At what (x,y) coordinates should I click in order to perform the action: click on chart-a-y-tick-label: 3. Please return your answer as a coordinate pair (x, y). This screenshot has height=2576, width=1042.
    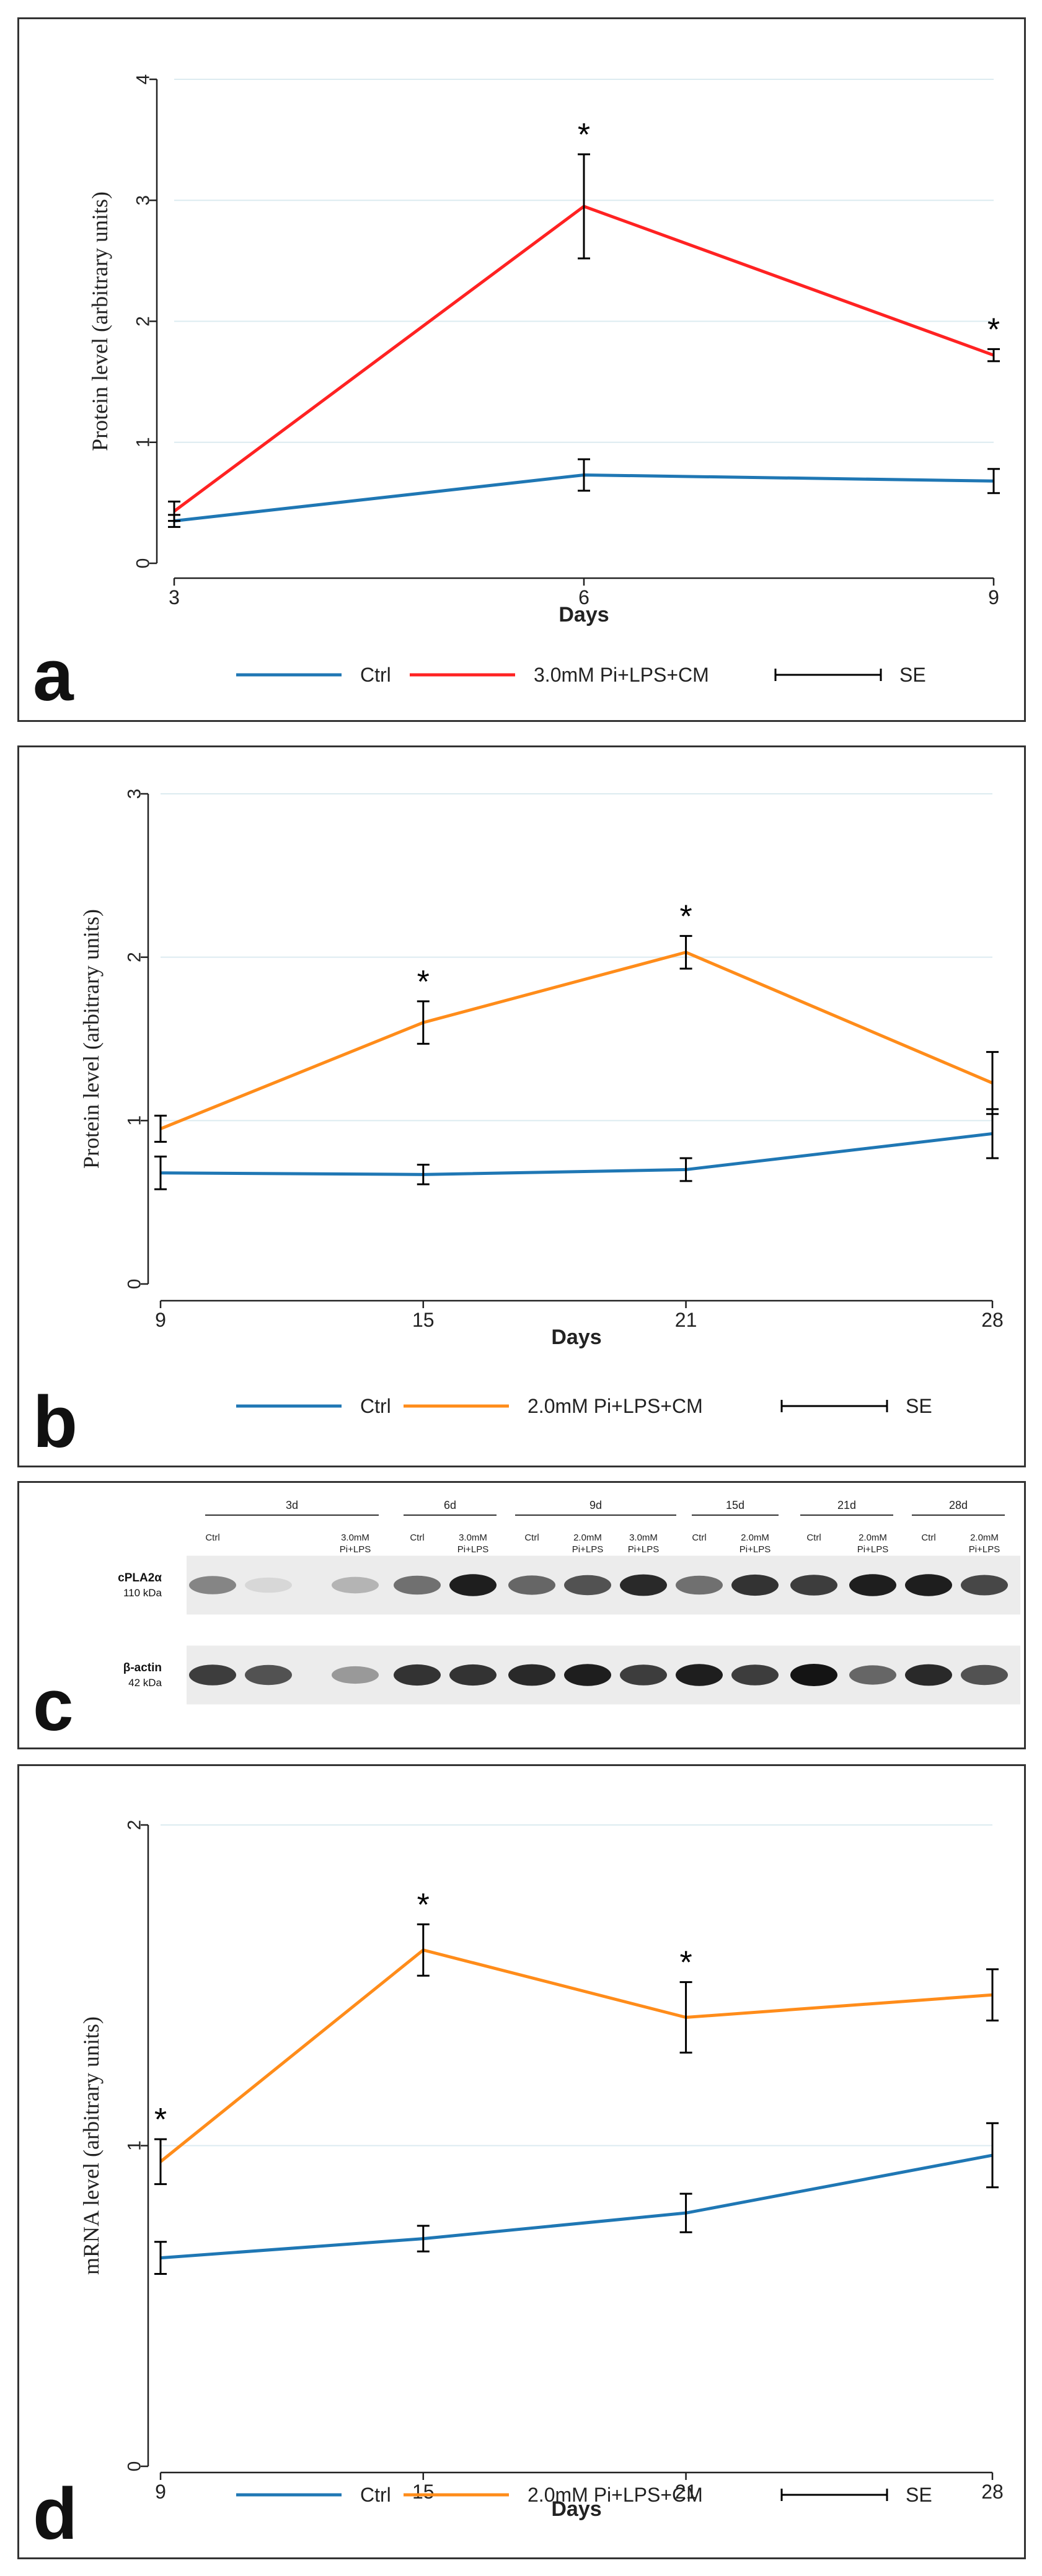
    Looking at the image, I should click on (143, 201).